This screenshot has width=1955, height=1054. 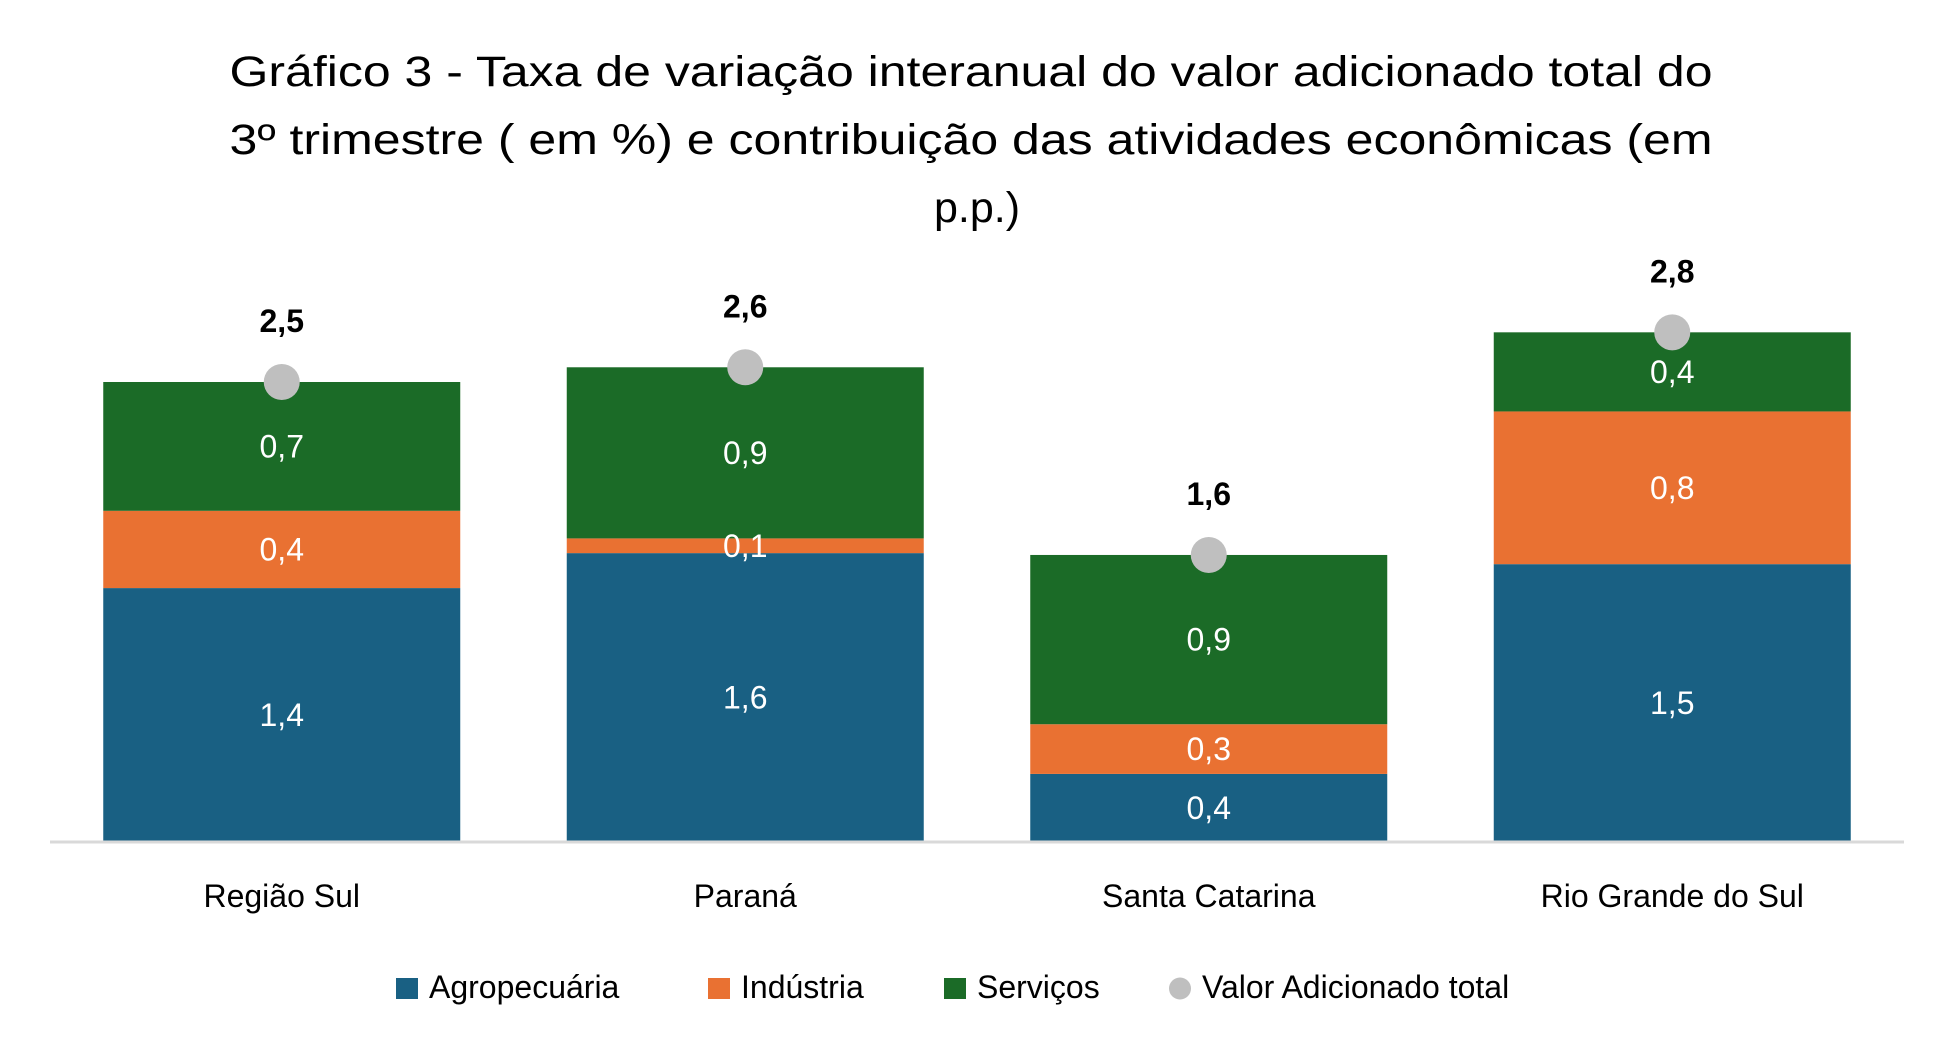 I want to click on bar-segment-agropecuaria-rio-grande-do-sul, so click(x=1672, y=703).